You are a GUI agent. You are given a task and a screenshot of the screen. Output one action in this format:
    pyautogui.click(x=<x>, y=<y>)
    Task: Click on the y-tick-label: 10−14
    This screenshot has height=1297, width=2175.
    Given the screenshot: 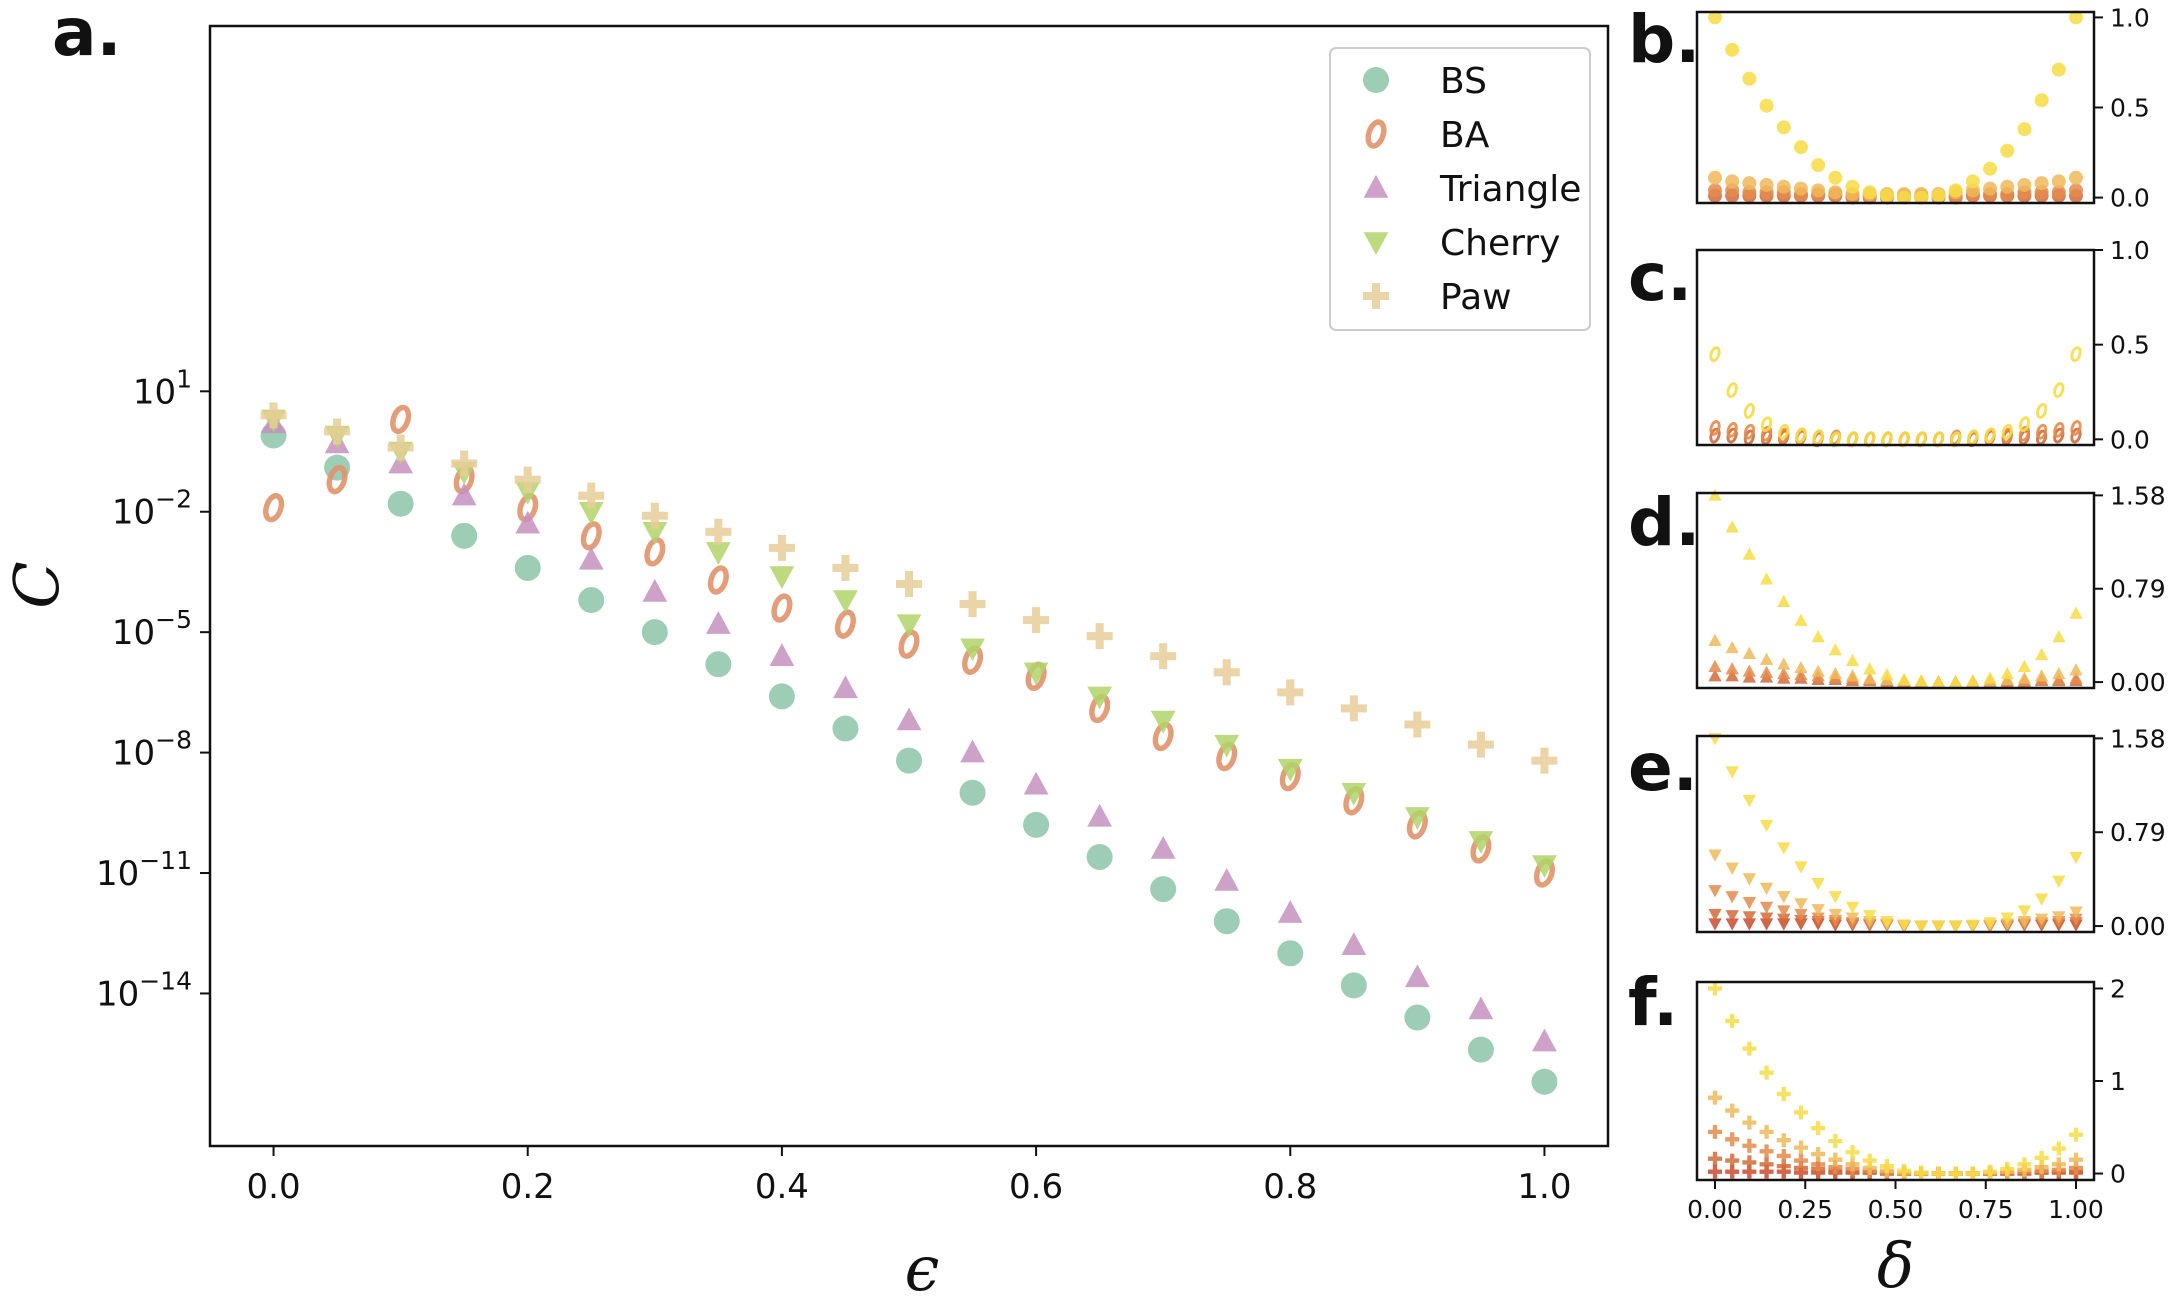 What is the action you would take?
    pyautogui.click(x=144, y=990)
    